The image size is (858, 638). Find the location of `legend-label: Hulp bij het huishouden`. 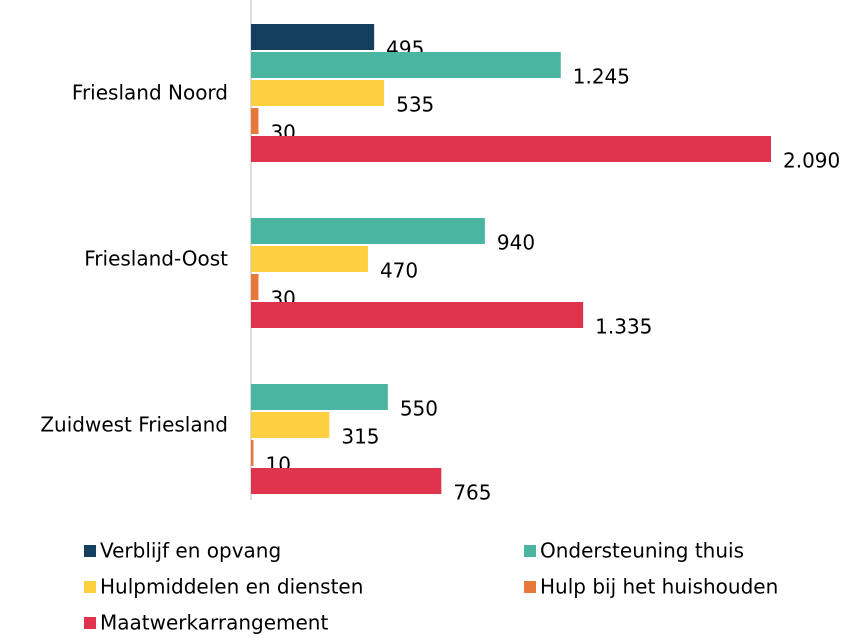

legend-label: Hulp bij het huishouden is located at coordinates (659, 587).